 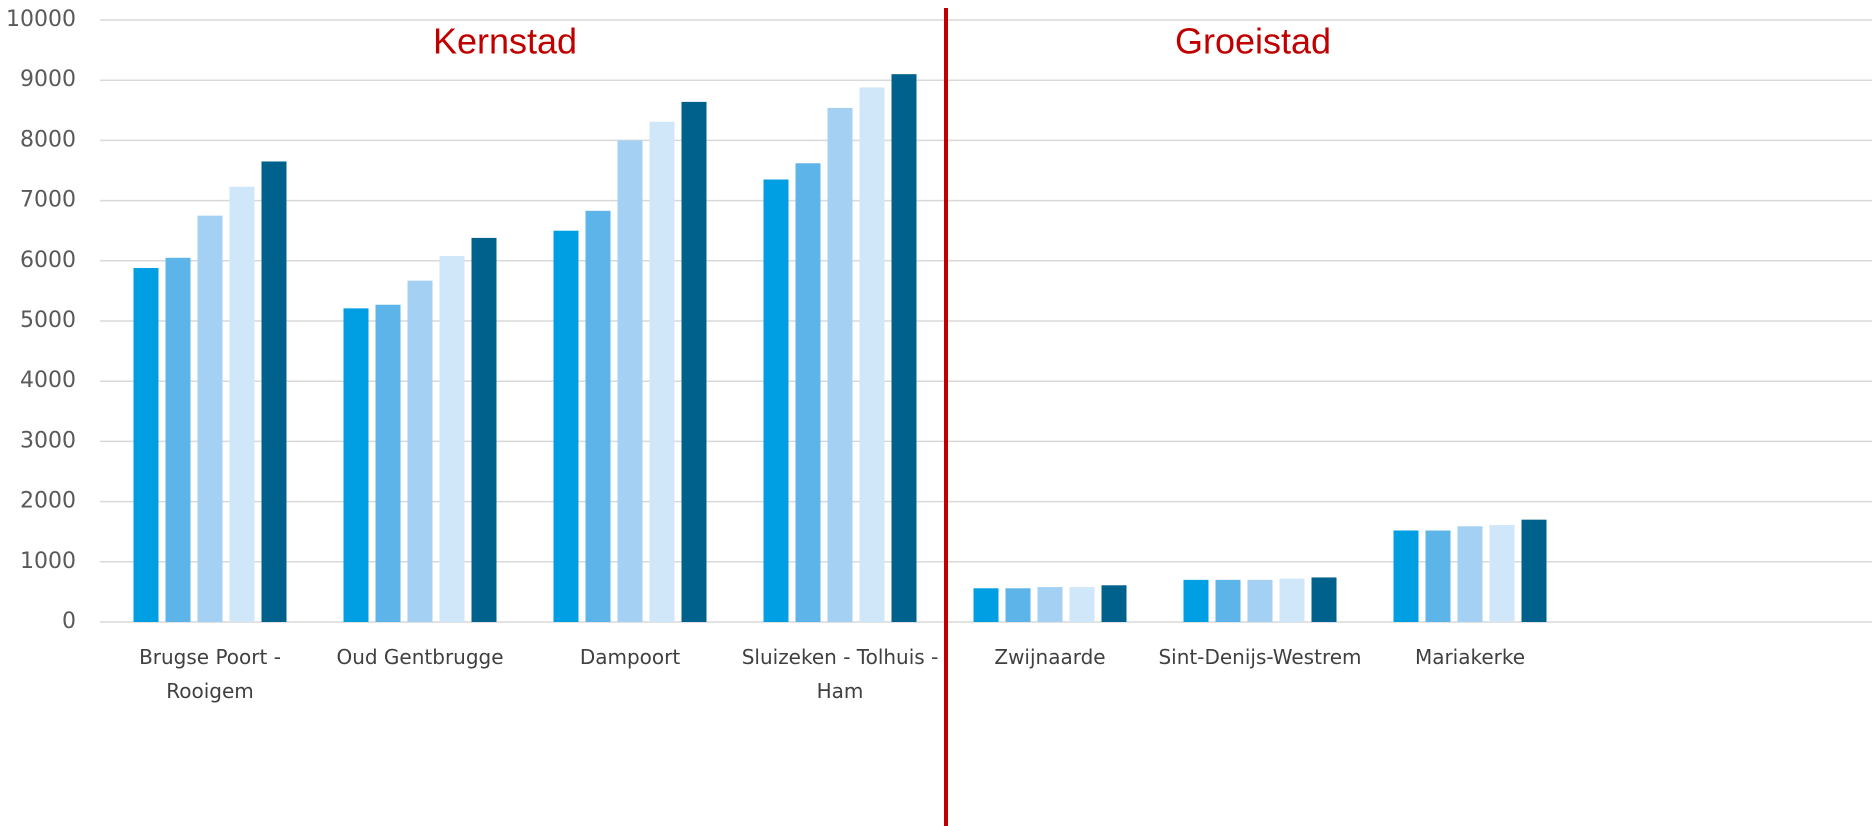 I want to click on x-tick-label: Sint-Denijs-Westrem, so click(x=1260, y=657).